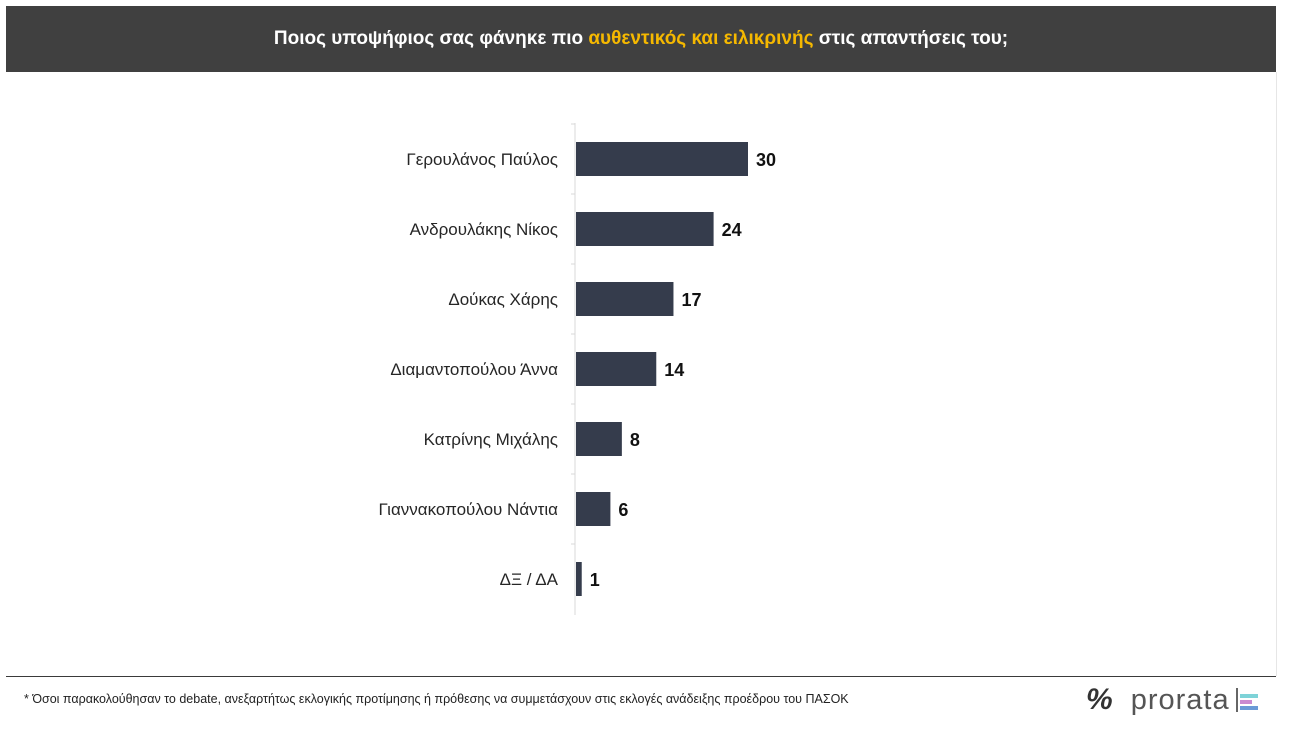  Describe the element at coordinates (1180, 699) in the screenshot. I see `logo-wordmark: prorata` at that location.